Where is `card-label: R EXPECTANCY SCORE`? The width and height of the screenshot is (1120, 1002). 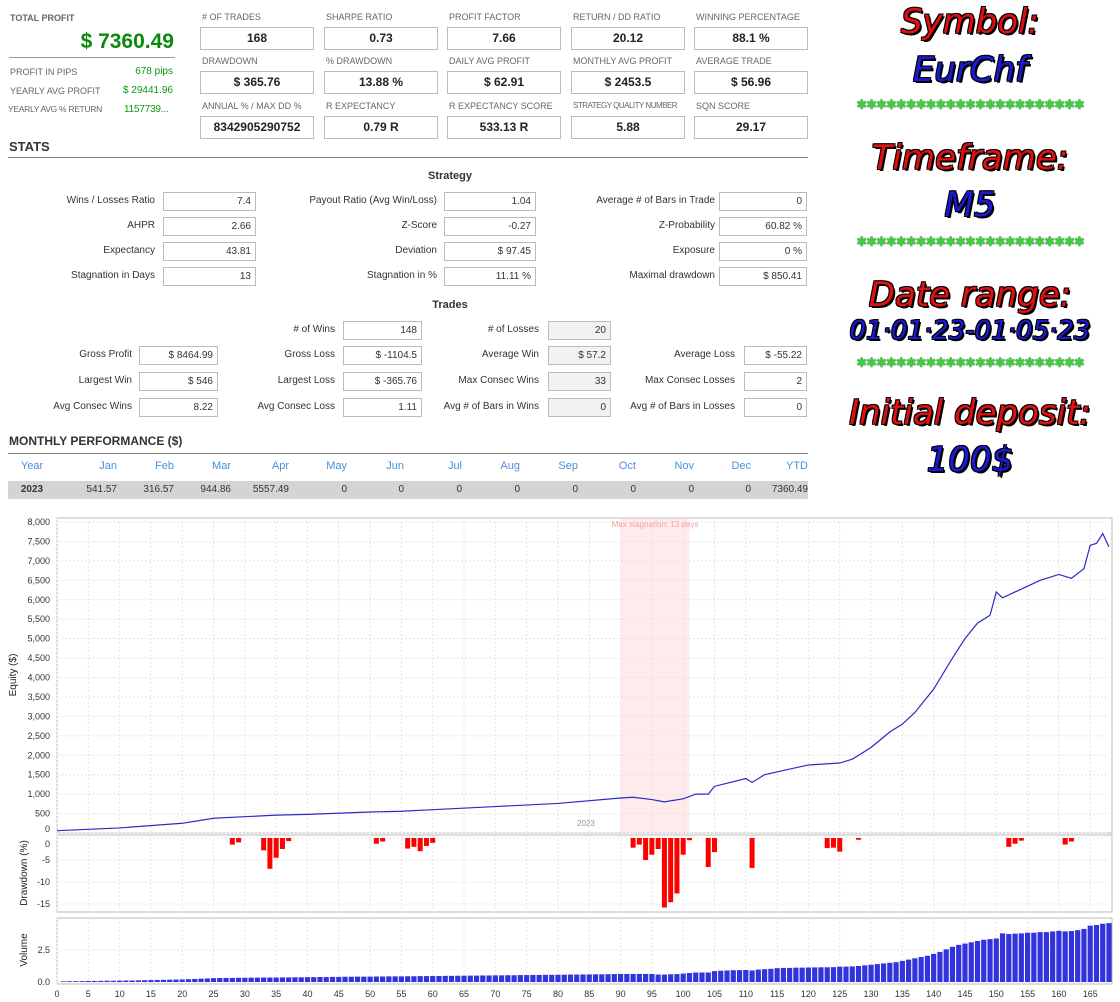
card-label: R EXPECTANCY SCORE is located at coordinates (501, 106).